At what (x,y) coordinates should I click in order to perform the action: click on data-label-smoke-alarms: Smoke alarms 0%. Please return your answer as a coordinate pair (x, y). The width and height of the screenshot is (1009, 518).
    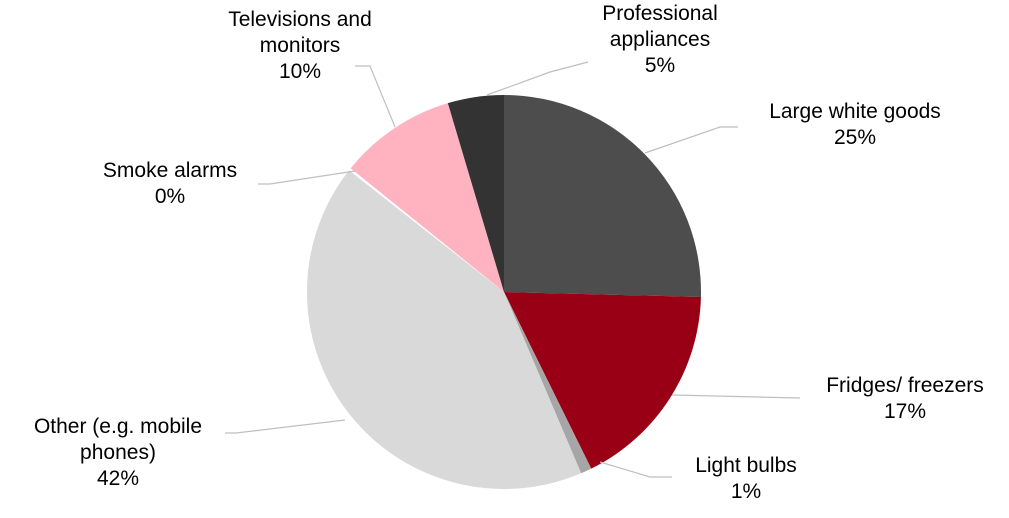
    Looking at the image, I should click on (170, 183).